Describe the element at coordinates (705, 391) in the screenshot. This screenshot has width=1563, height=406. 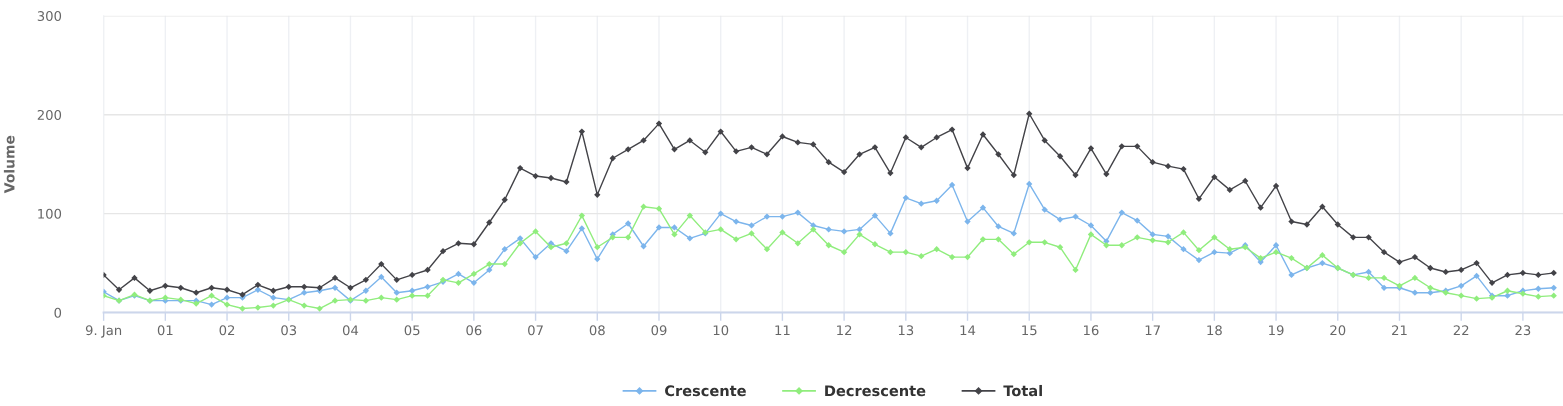
I see `legend-label: Crescente` at that location.